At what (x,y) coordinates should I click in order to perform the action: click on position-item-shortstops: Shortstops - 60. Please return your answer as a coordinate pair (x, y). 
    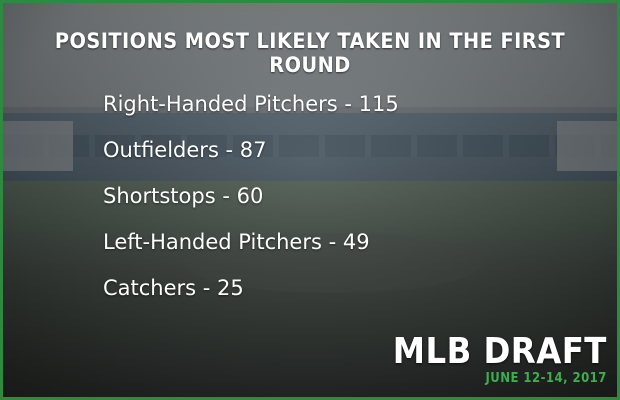
    Looking at the image, I should click on (183, 196).